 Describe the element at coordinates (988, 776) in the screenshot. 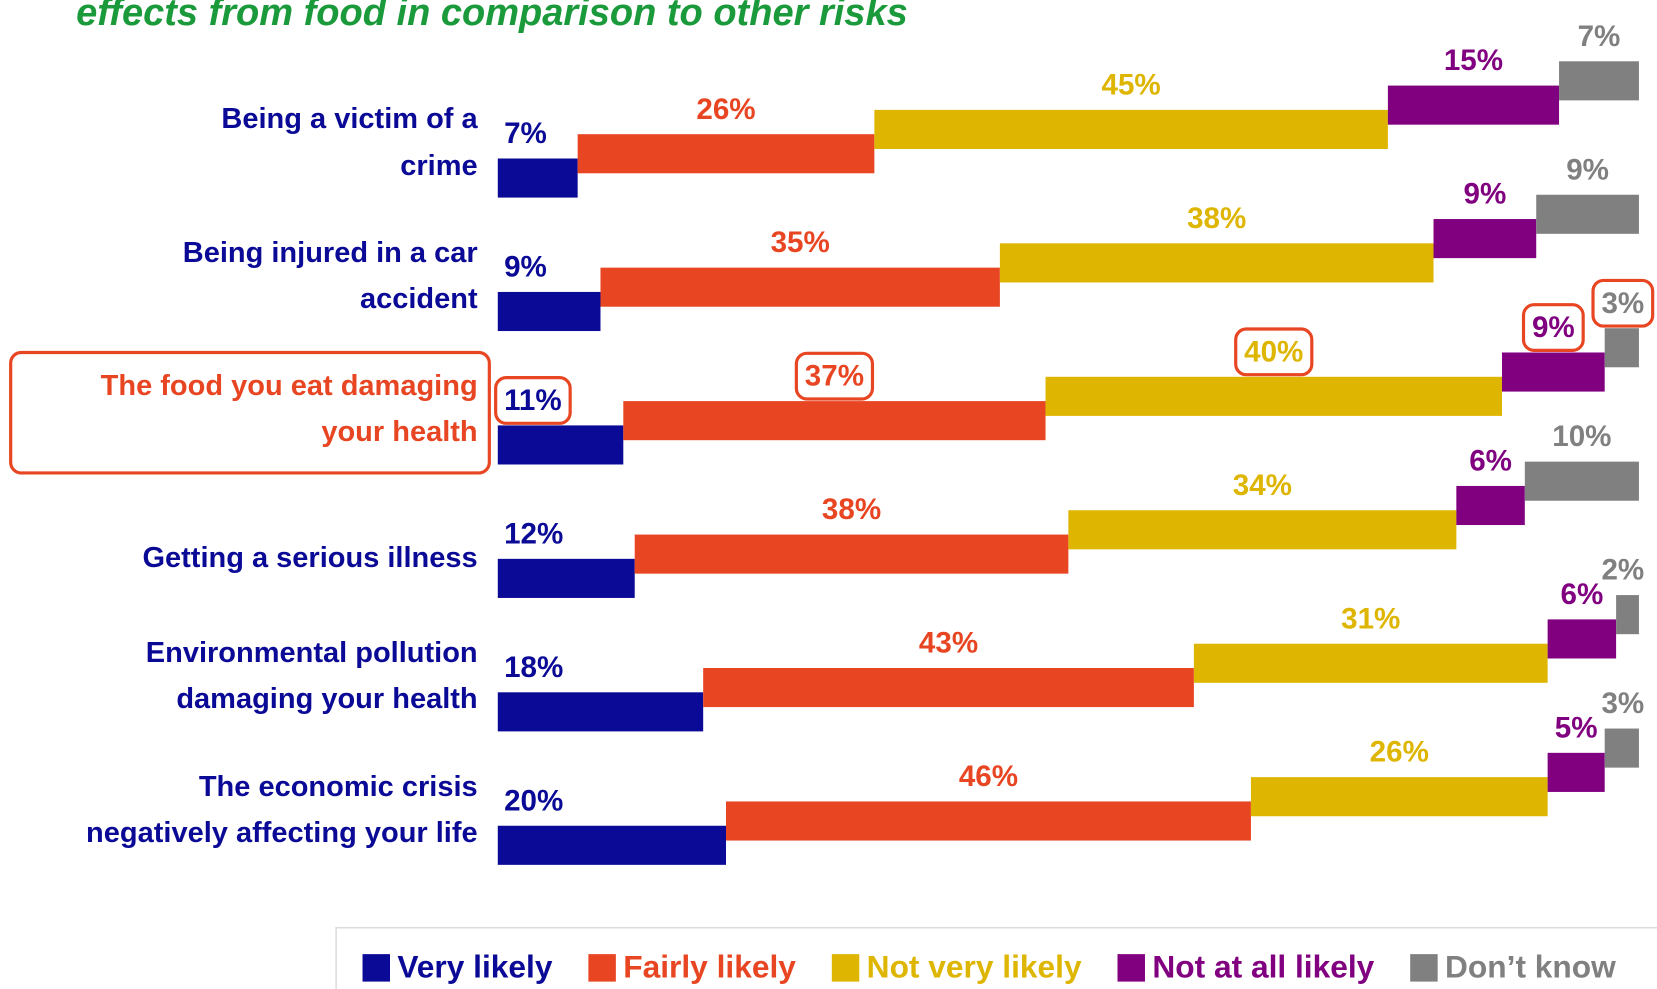

I see `value-label: 46%` at that location.